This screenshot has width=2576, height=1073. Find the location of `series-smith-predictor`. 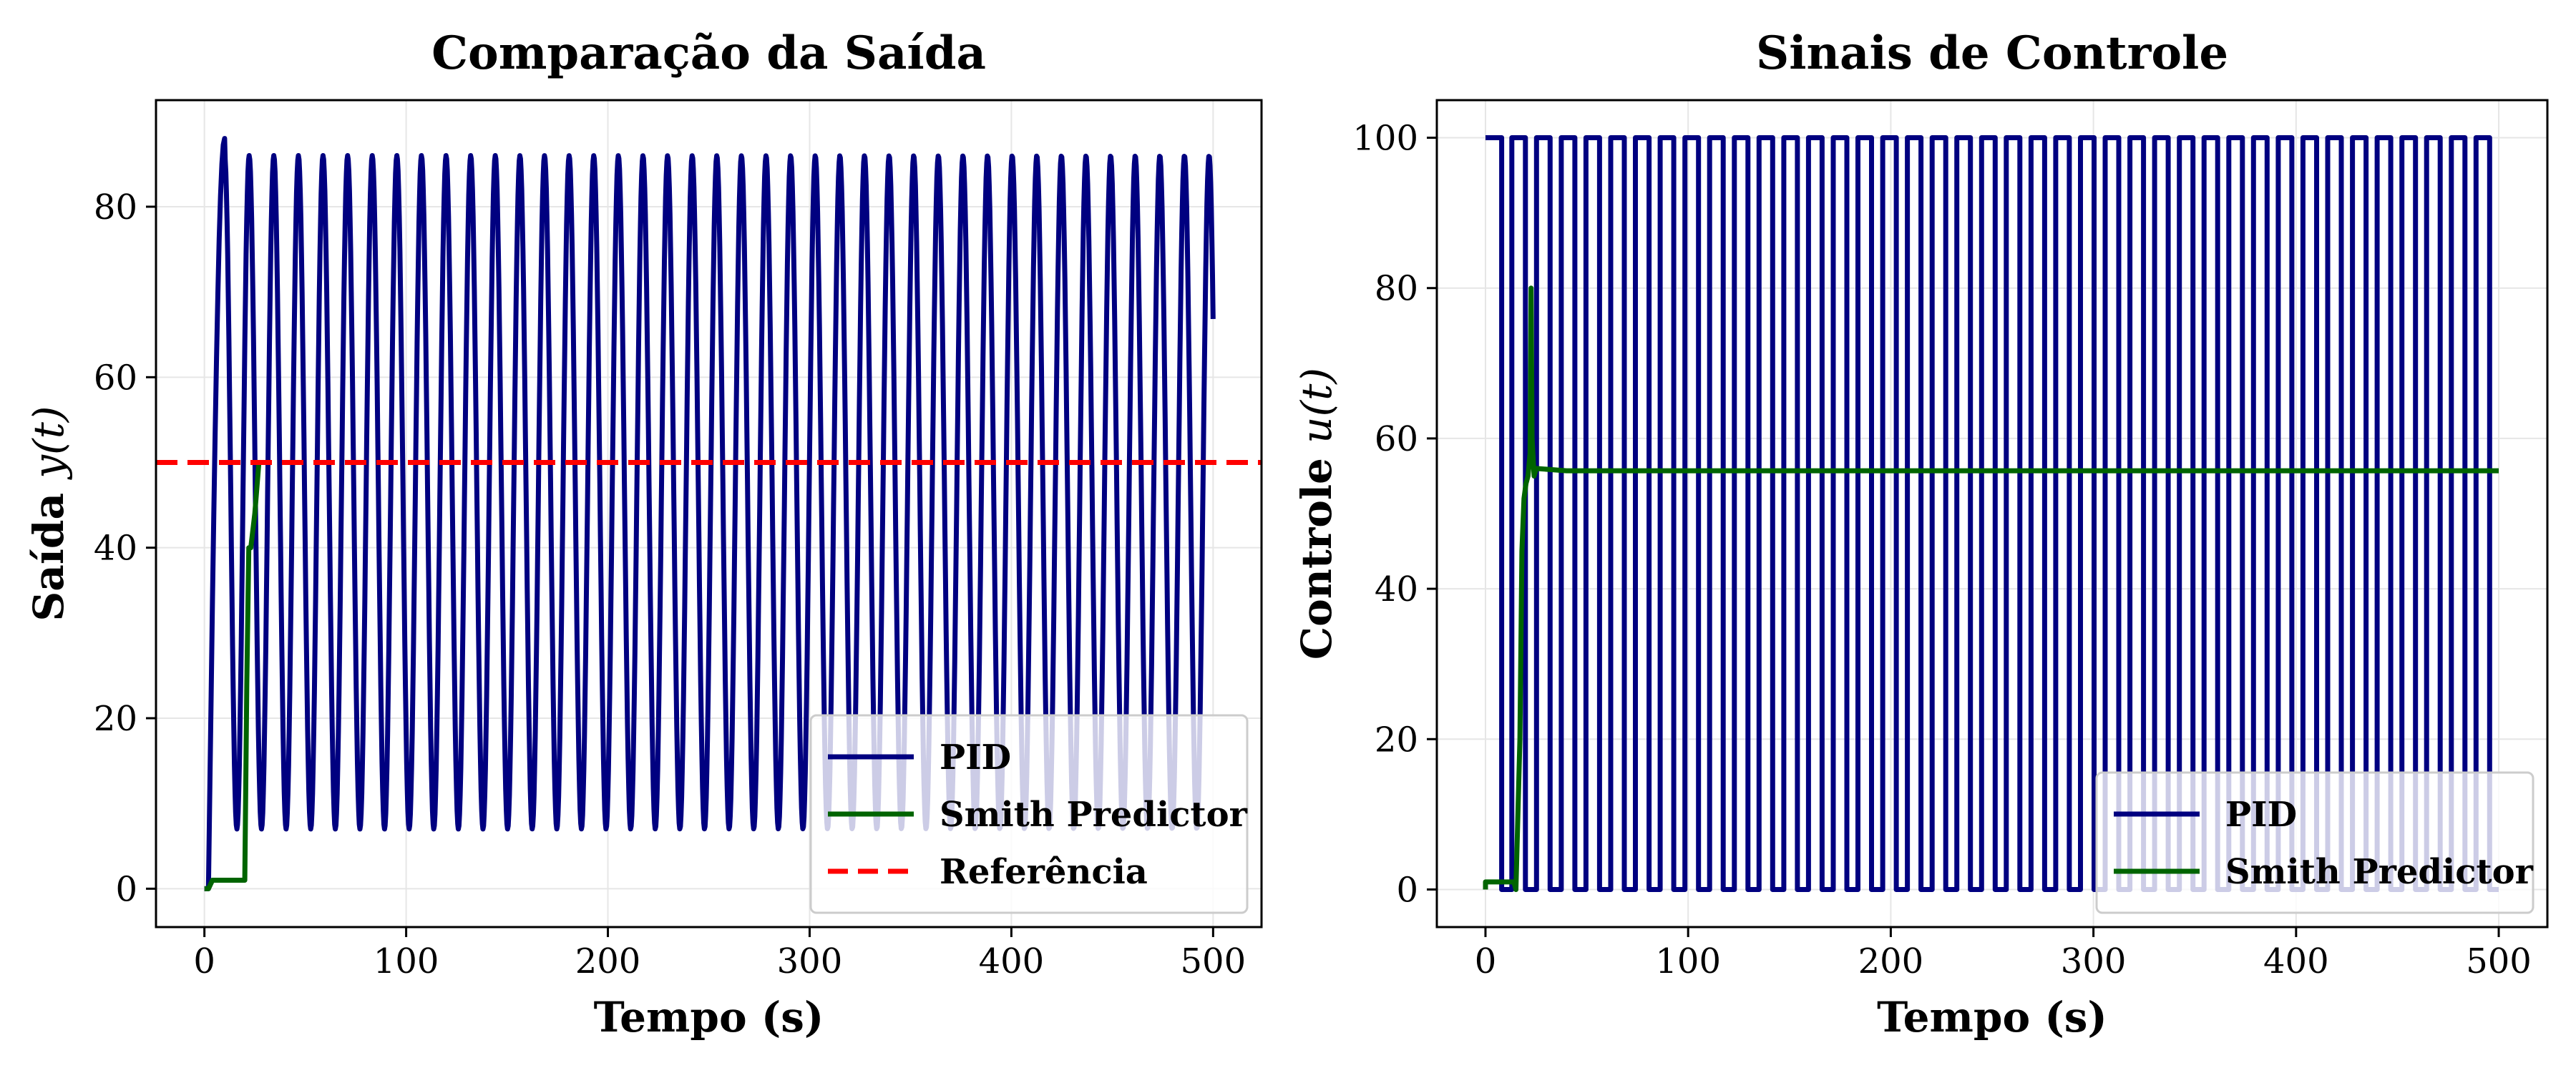

series-smith-predictor is located at coordinates (234, 675).